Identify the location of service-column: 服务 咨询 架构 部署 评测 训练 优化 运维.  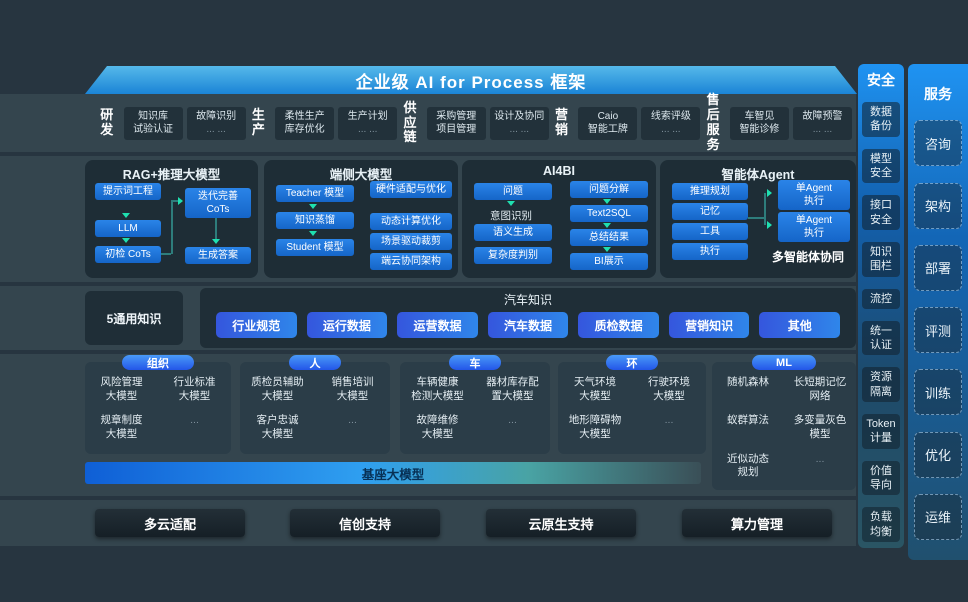
(938, 312).